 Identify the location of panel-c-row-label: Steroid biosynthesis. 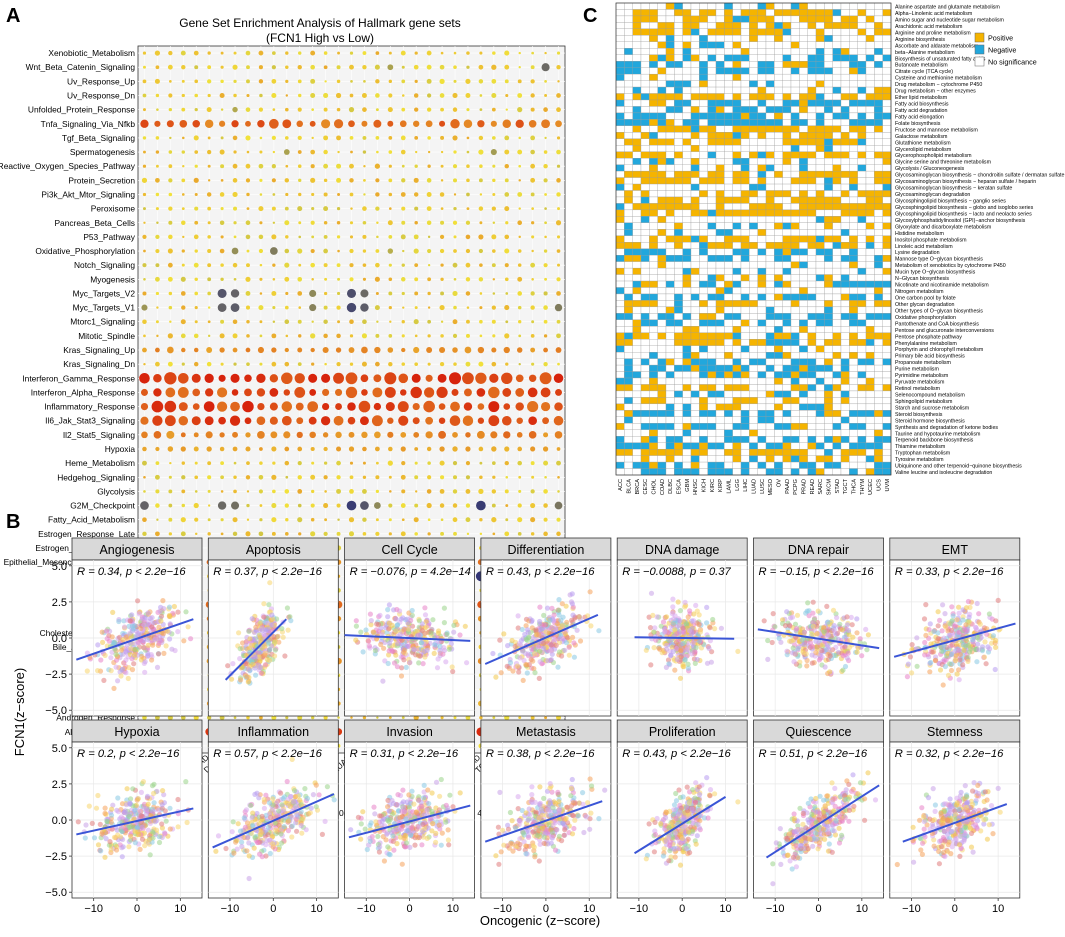
(919, 415).